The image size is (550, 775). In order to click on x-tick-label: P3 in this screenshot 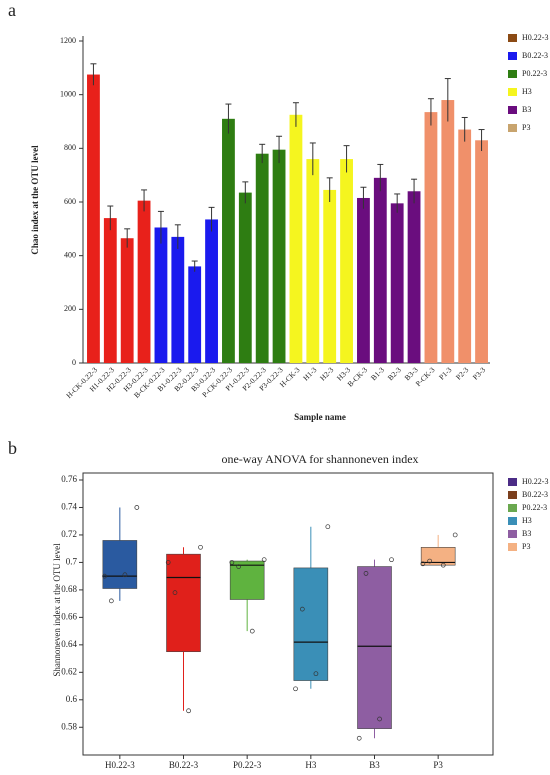, I will do `click(438, 765)`.